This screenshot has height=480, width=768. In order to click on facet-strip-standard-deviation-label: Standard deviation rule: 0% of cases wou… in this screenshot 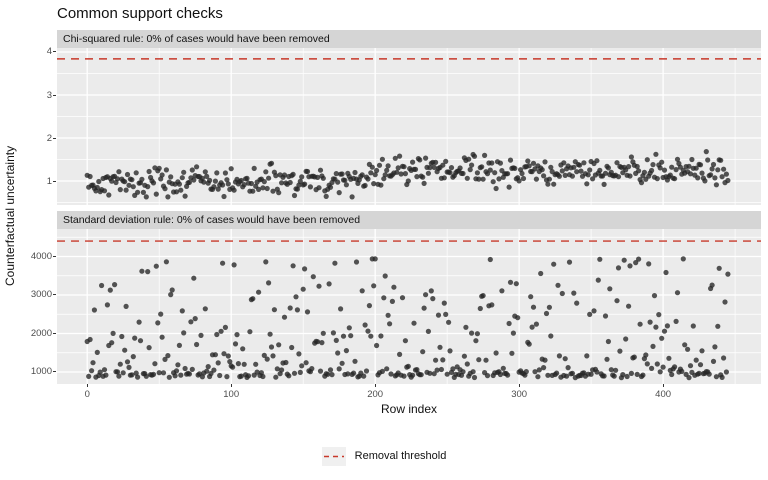, I will do `click(212, 220)`.